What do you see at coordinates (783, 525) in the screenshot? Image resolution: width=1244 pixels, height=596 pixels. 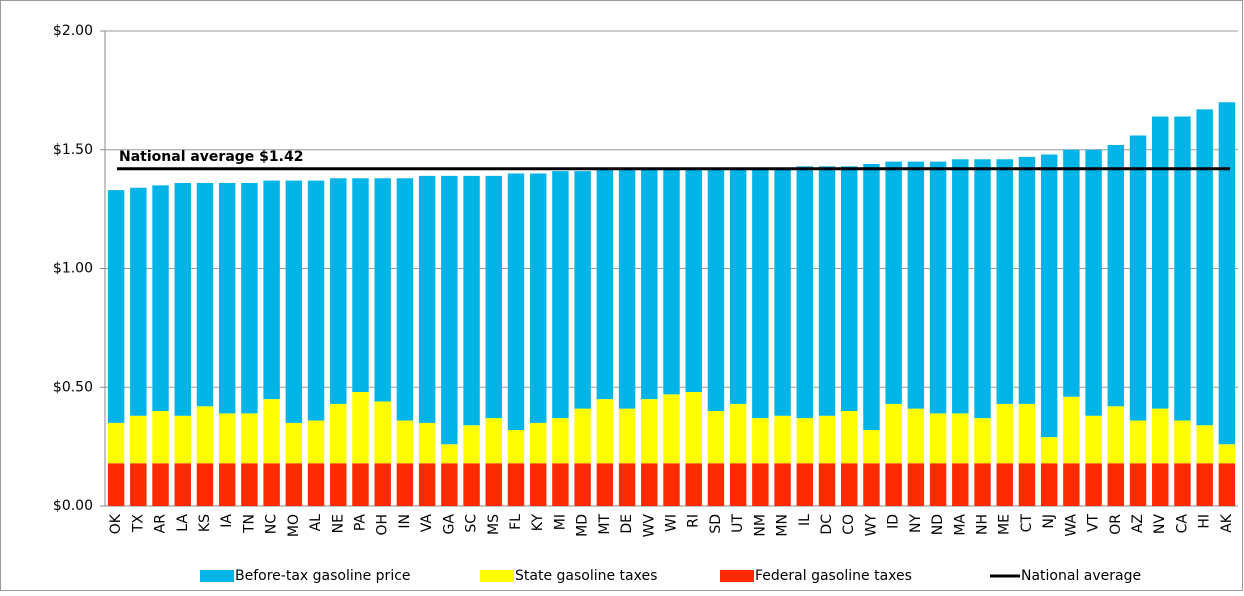 I see `x-tick-label: MN` at bounding box center [783, 525].